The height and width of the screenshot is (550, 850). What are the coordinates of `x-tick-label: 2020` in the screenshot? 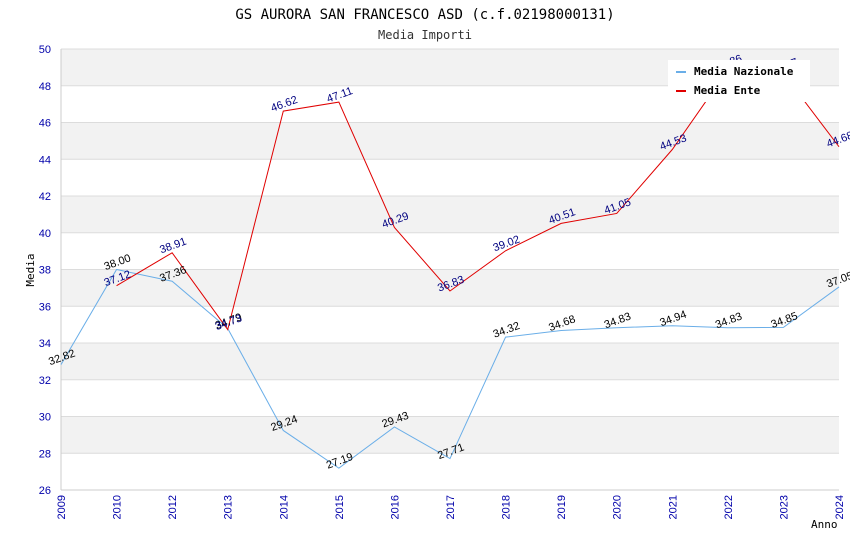 It's located at (618, 507).